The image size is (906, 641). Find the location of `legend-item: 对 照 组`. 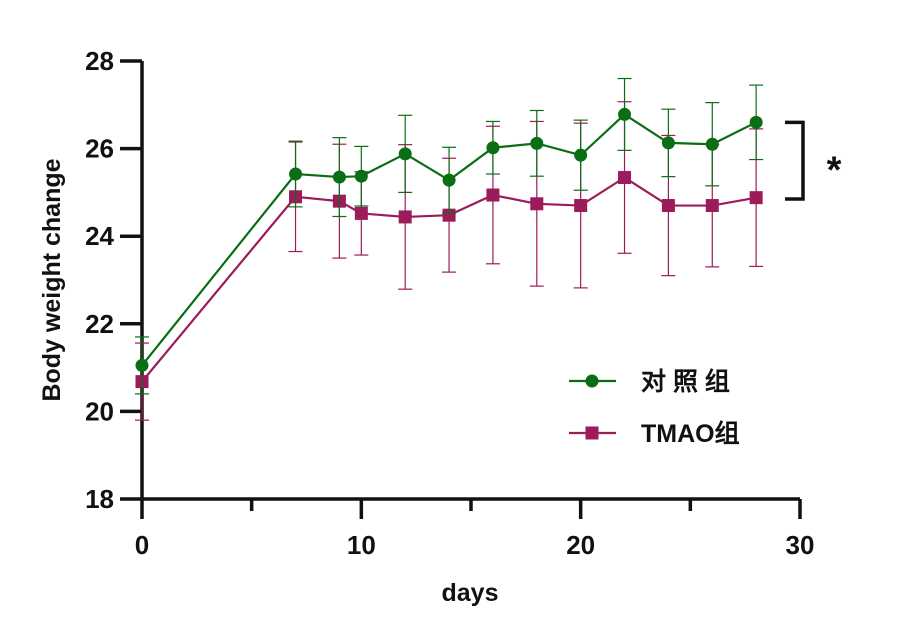

legend-item: 对 照 组 is located at coordinates (649, 382).